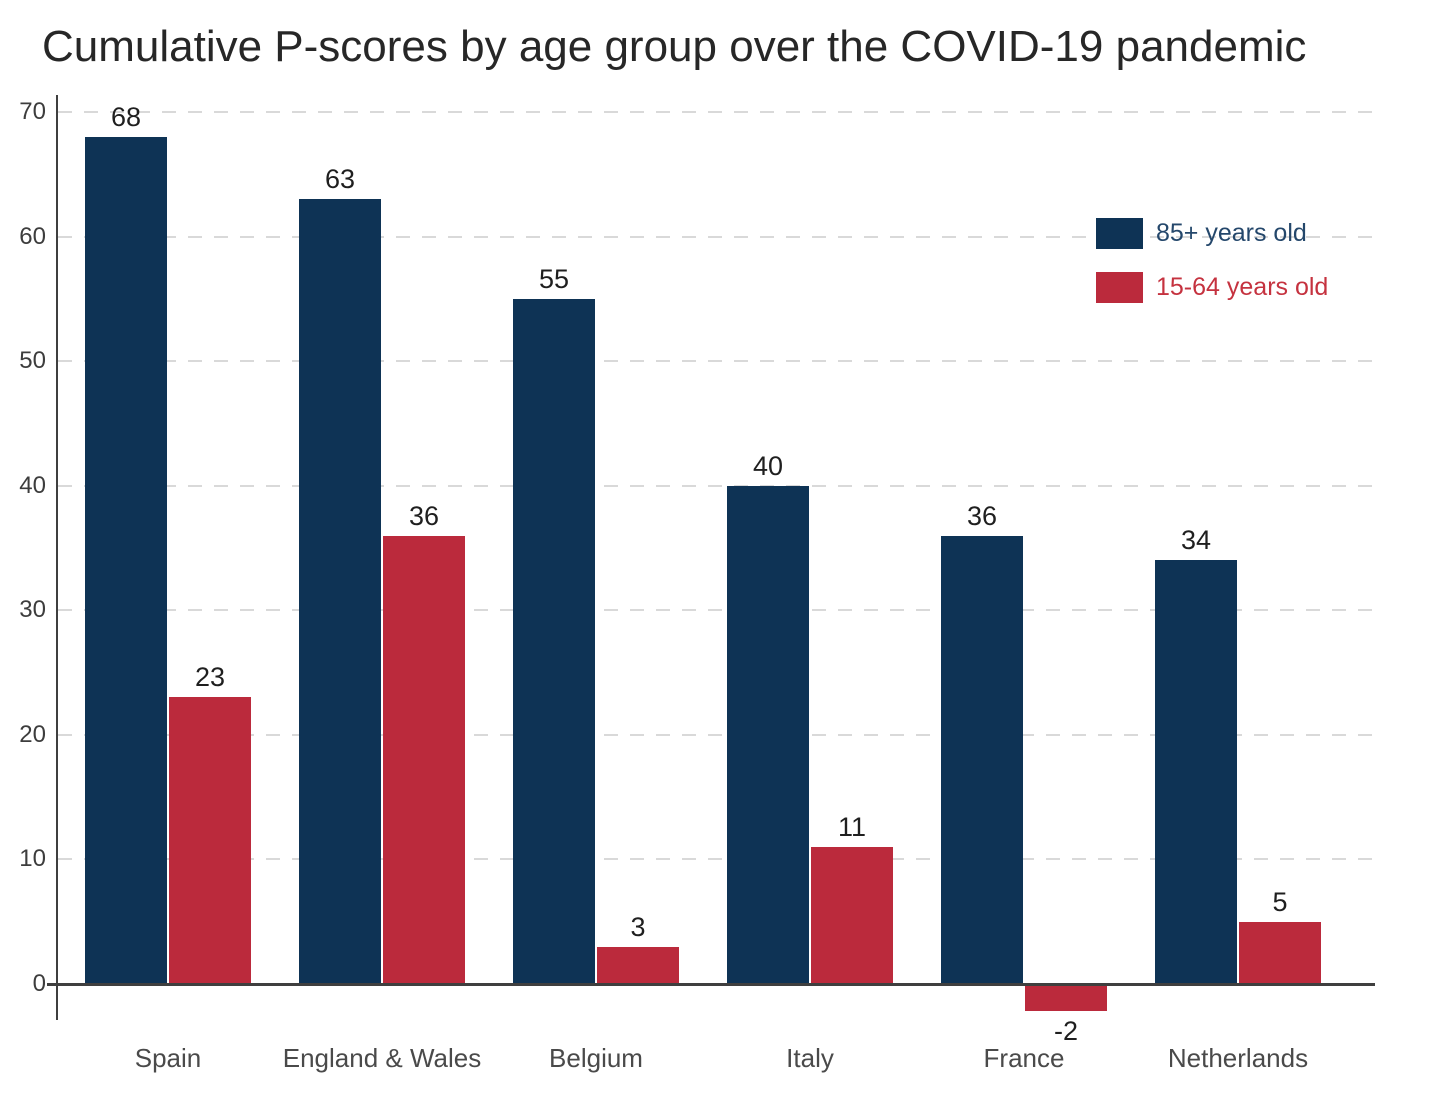 Image resolution: width=1433 pixels, height=1102 pixels. What do you see at coordinates (982, 759) in the screenshot?
I see `bar-france-85-years-old` at bounding box center [982, 759].